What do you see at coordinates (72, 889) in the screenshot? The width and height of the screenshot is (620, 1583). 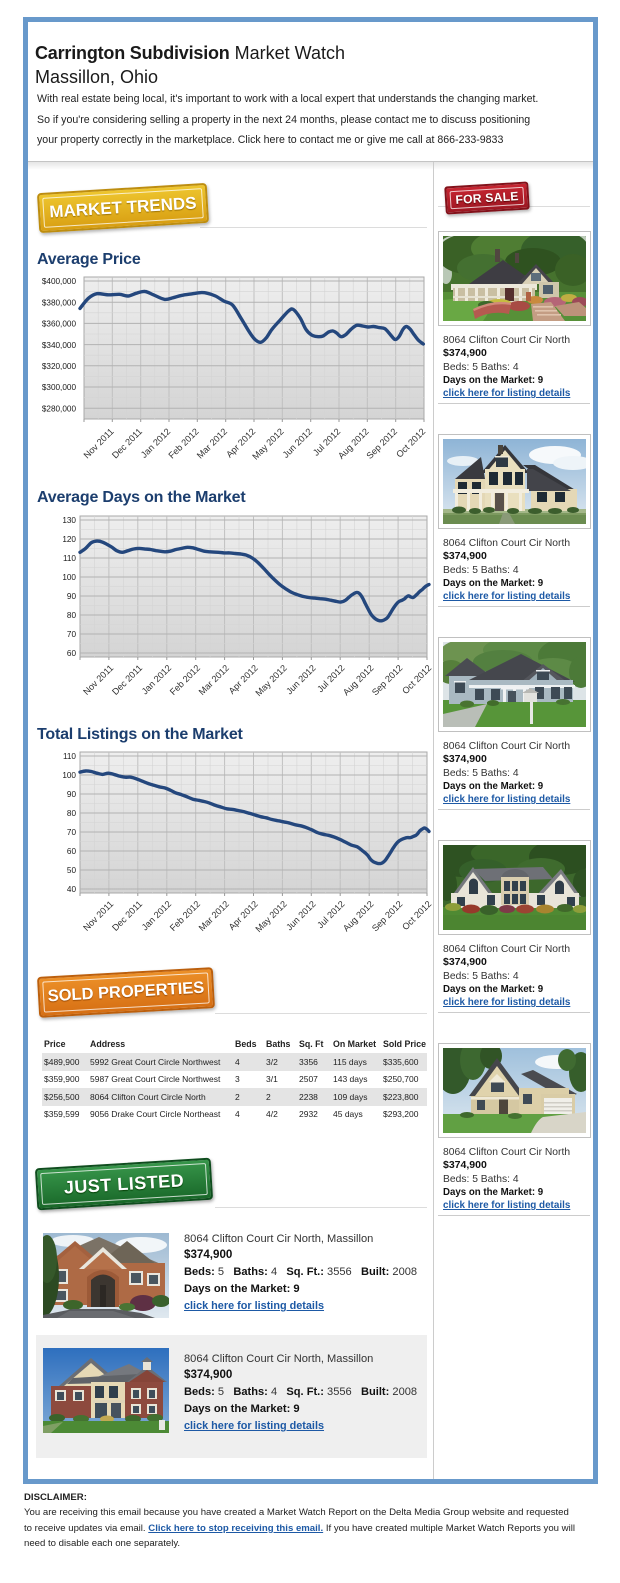 I see `svg-text: 40` at bounding box center [72, 889].